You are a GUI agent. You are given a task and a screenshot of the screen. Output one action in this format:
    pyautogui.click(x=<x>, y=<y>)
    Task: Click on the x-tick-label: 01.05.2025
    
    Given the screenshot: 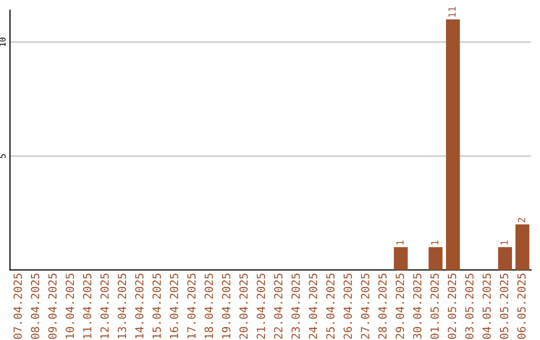 What is the action you would take?
    pyautogui.click(x=434, y=306)
    